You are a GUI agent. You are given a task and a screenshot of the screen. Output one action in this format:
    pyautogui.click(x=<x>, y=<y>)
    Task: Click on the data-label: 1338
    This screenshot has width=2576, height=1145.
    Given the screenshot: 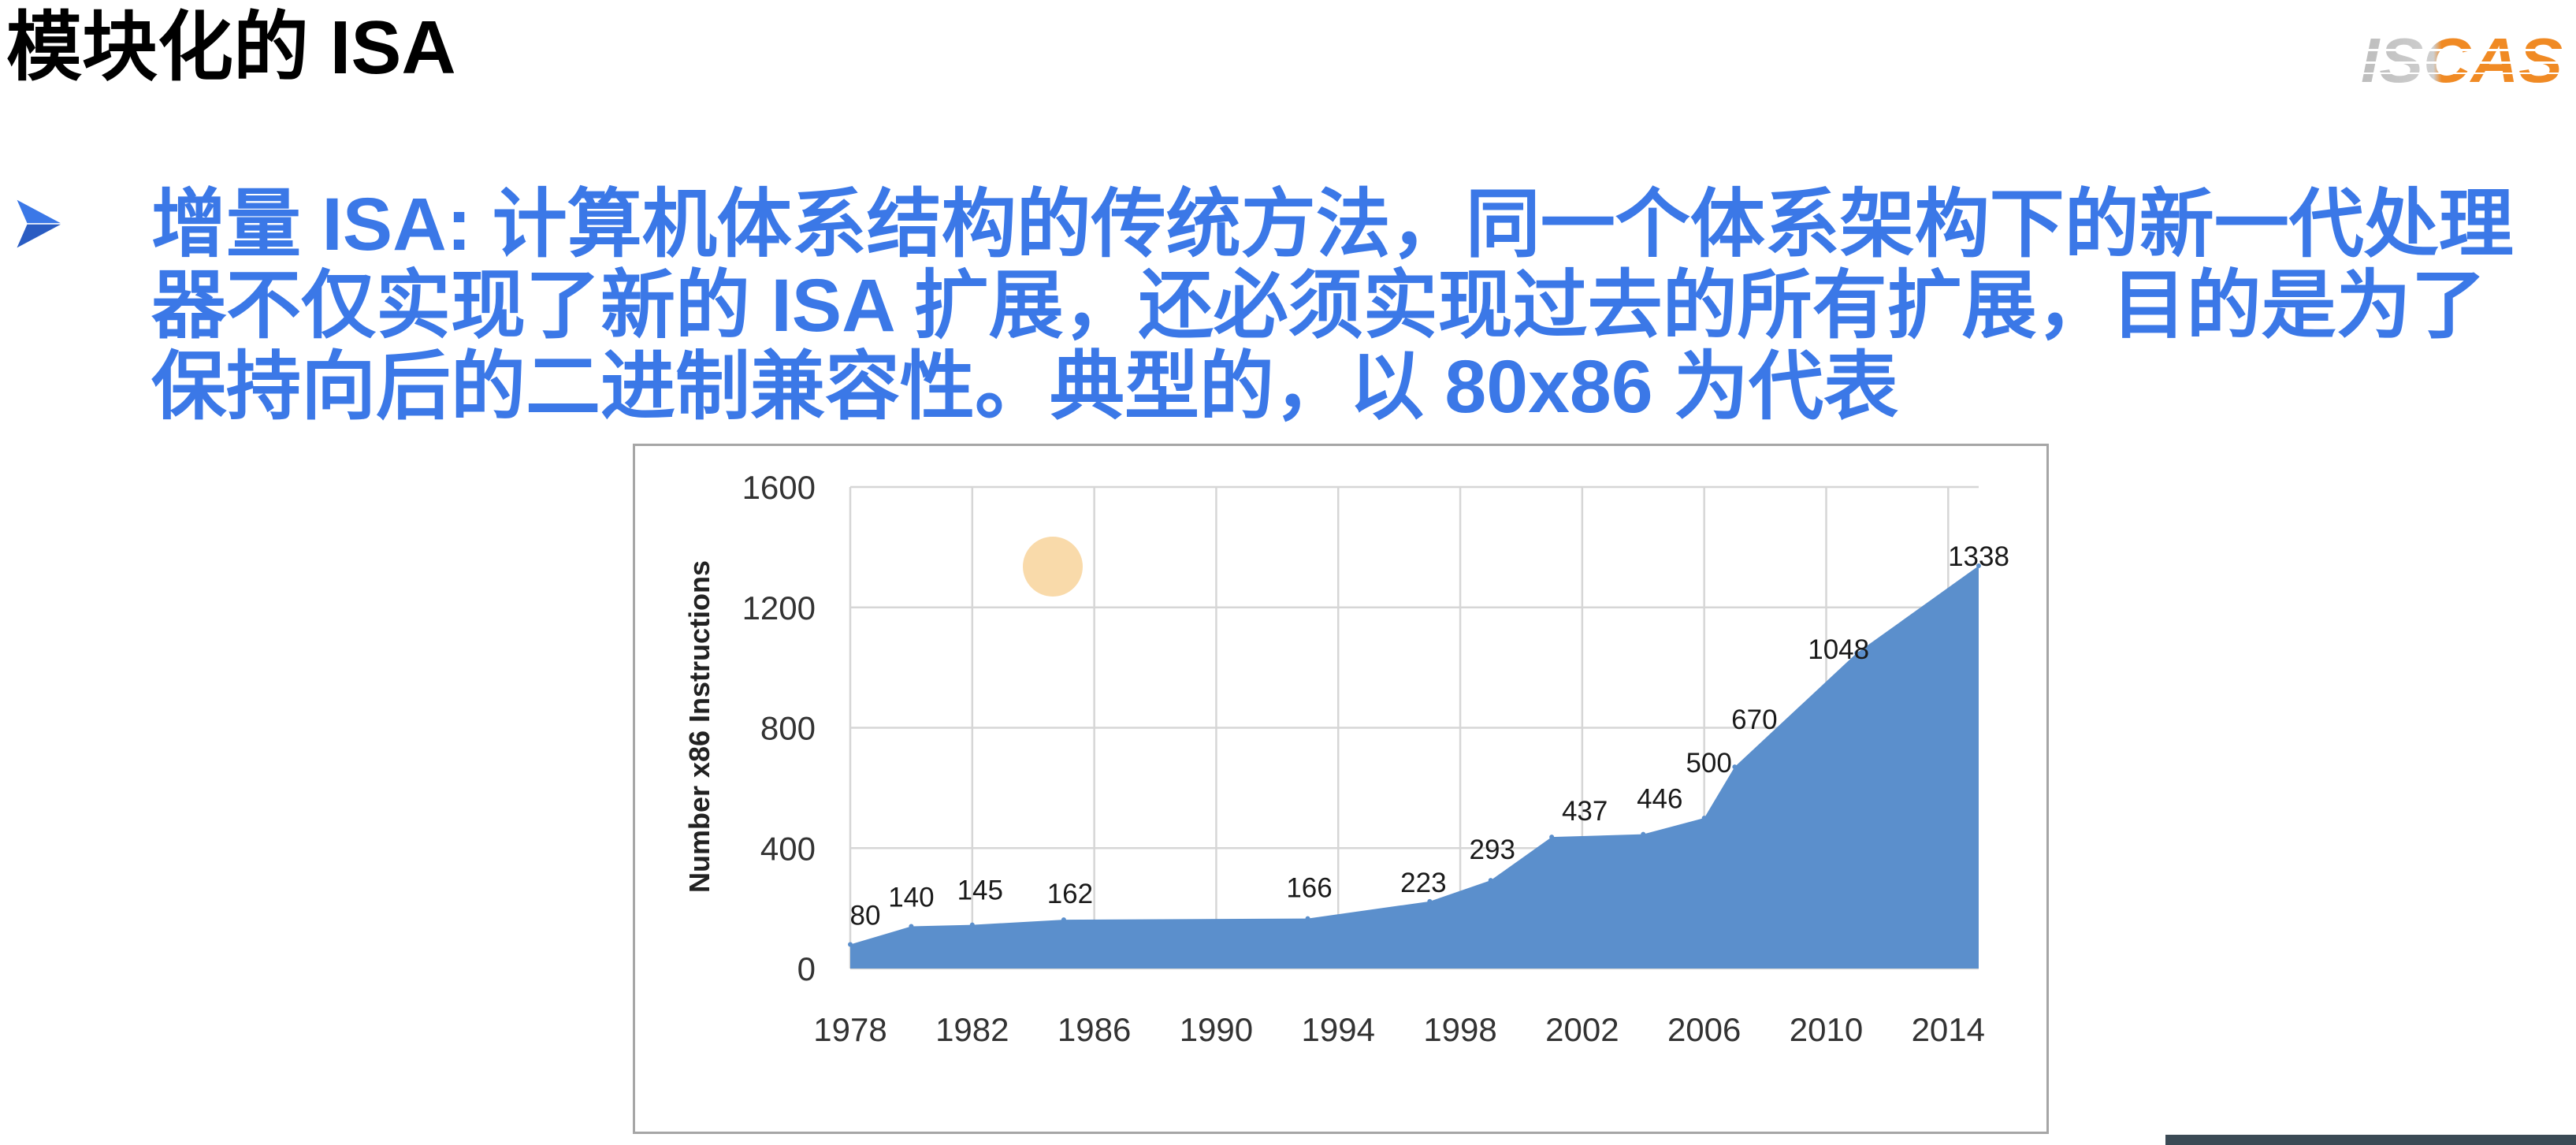 What is the action you would take?
    pyautogui.click(x=1978, y=556)
    